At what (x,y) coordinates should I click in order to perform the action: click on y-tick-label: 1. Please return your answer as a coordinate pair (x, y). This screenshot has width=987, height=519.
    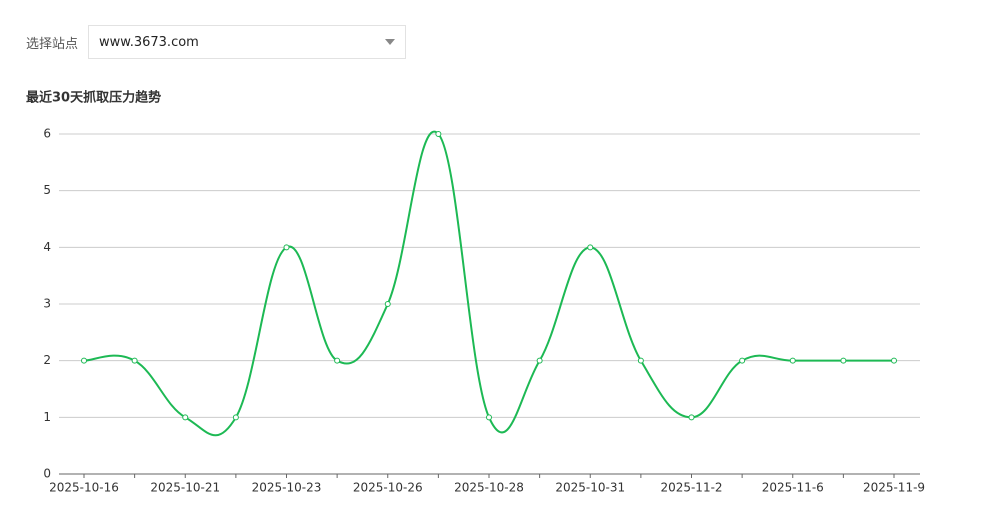
    Looking at the image, I should click on (47, 417).